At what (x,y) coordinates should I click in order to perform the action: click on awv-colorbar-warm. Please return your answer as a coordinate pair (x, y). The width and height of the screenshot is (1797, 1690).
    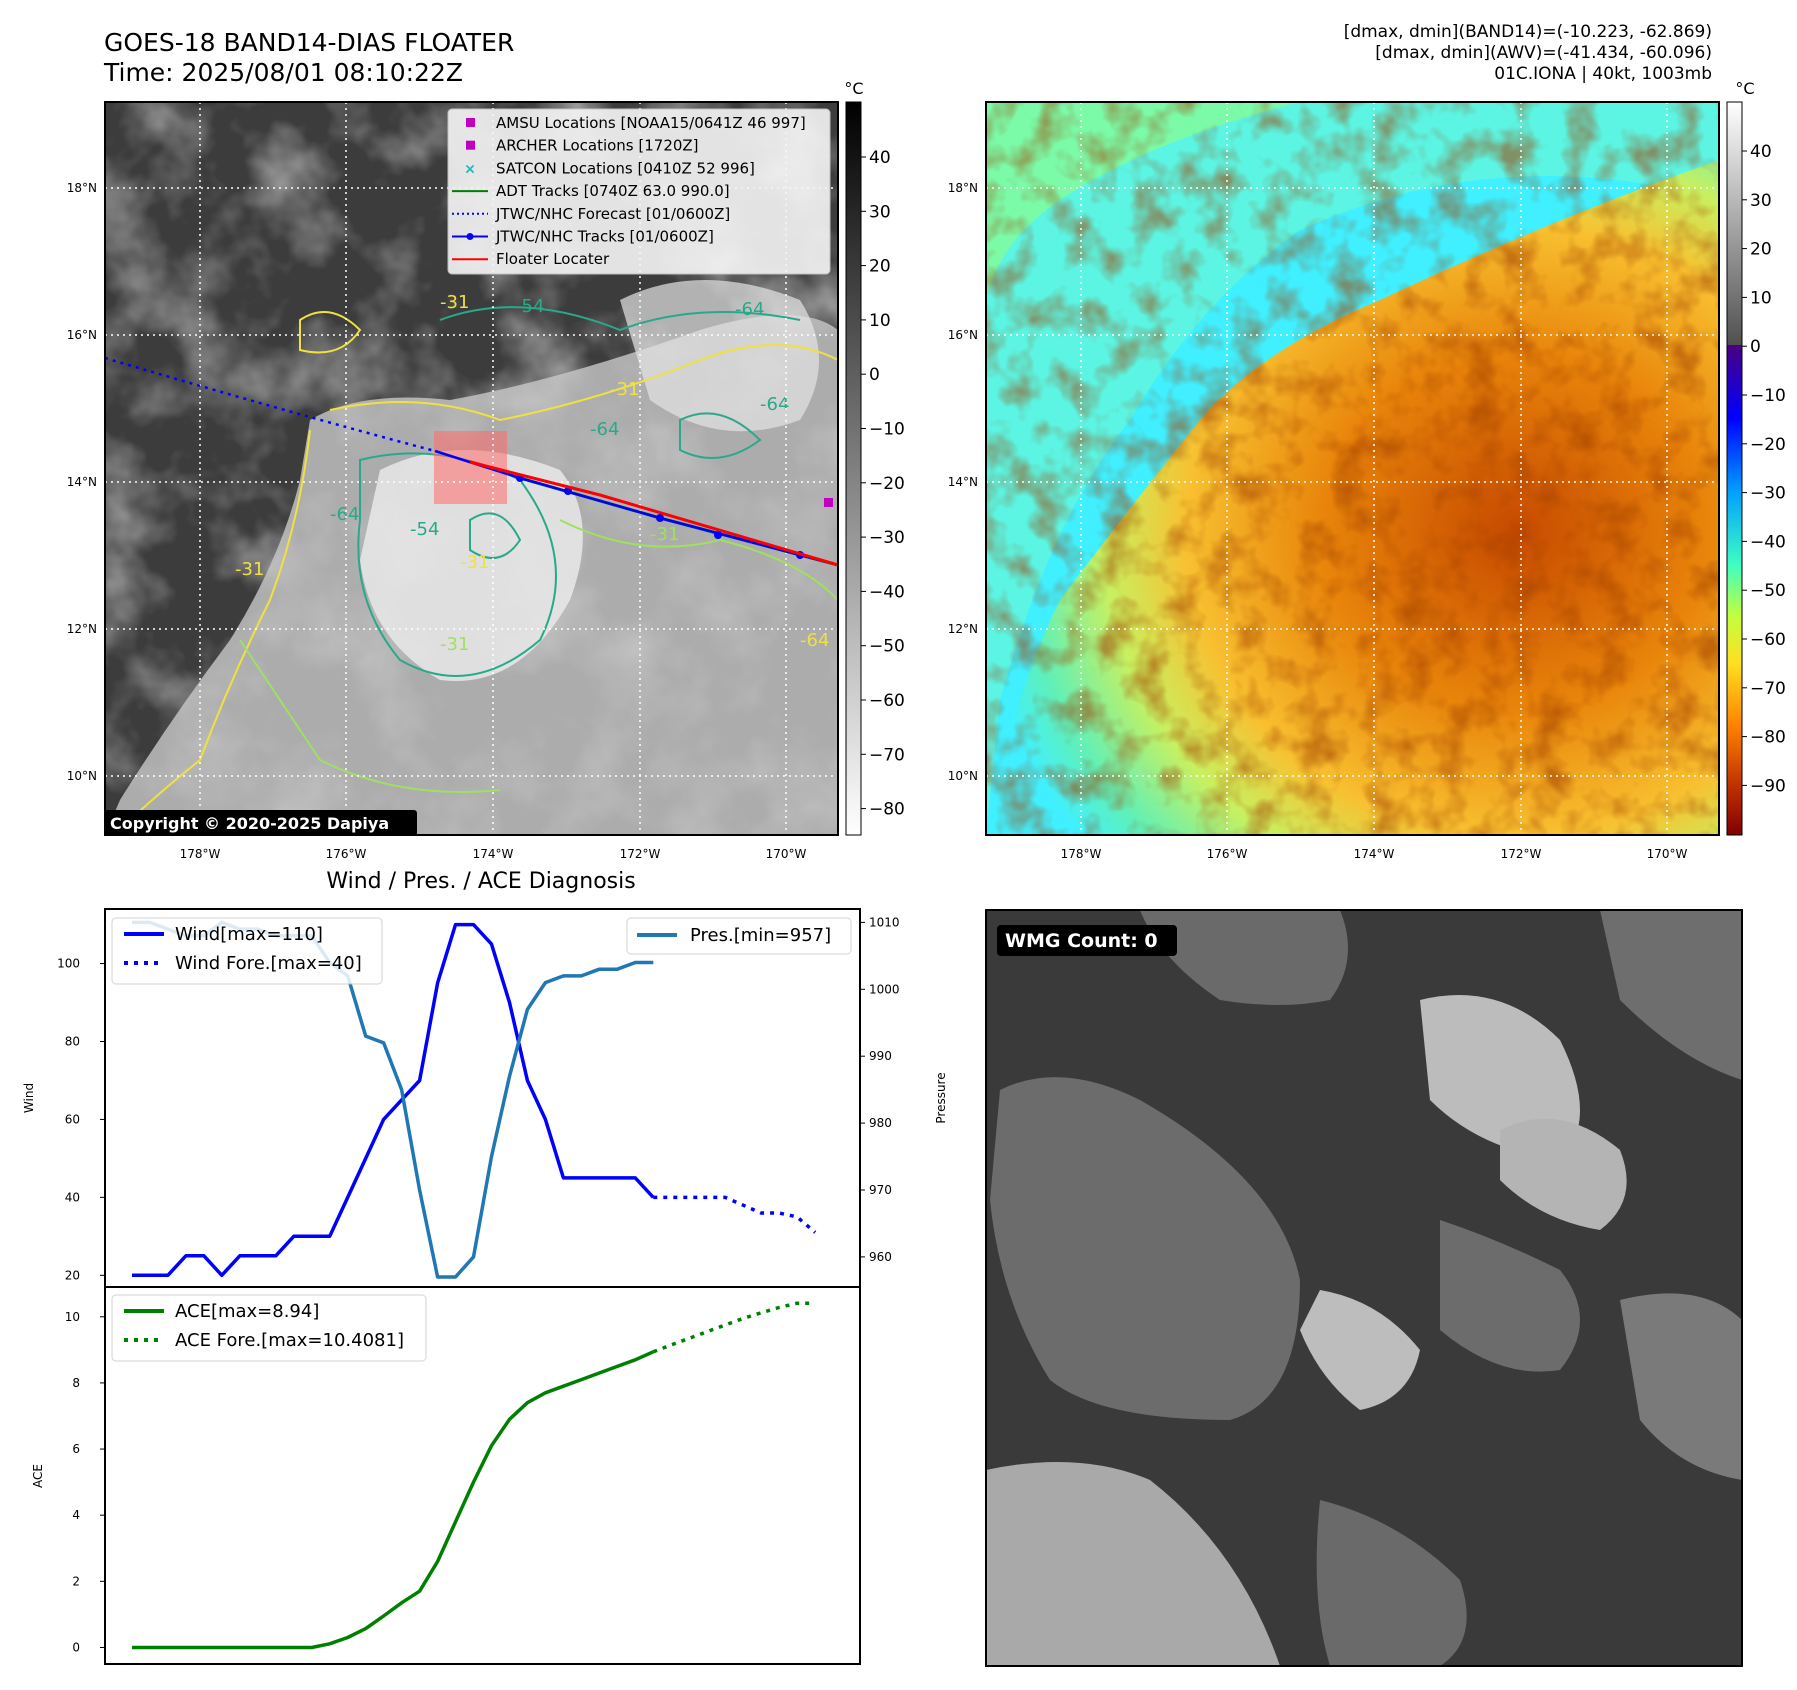
    Looking at the image, I should click on (1734, 223).